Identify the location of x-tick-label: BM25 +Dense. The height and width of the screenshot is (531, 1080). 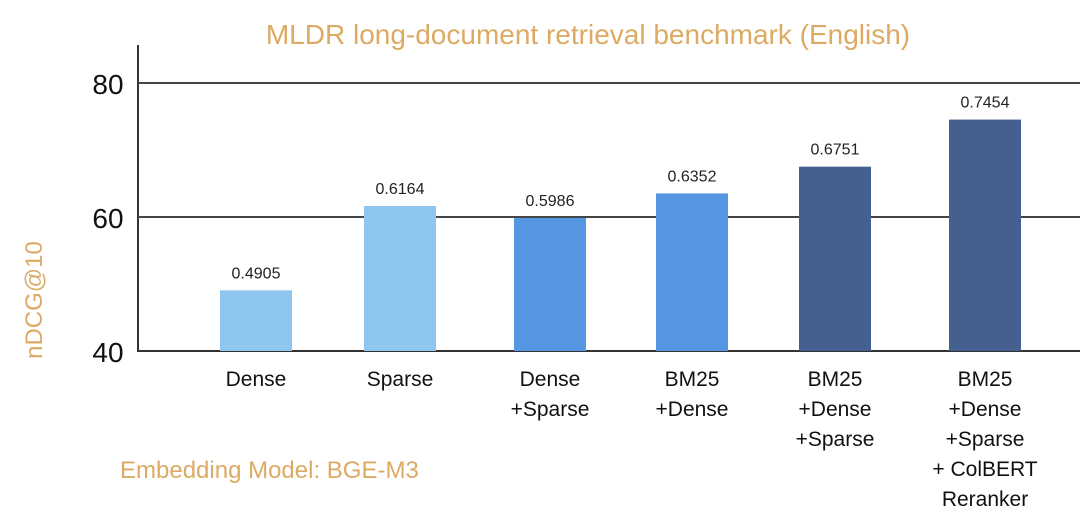
(692, 394).